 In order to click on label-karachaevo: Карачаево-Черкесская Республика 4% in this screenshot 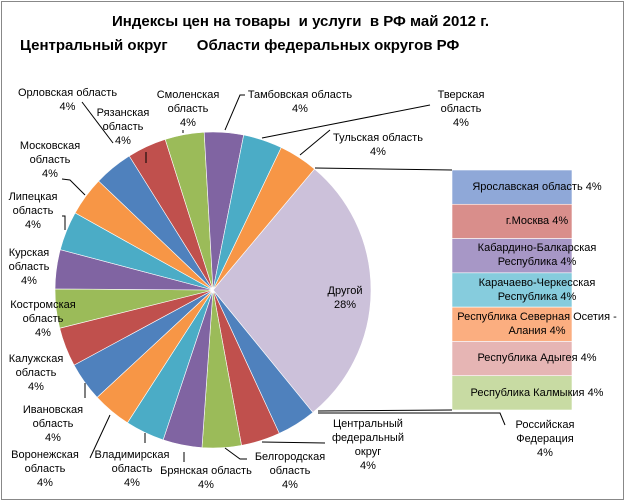, I will do `click(537, 290)`.